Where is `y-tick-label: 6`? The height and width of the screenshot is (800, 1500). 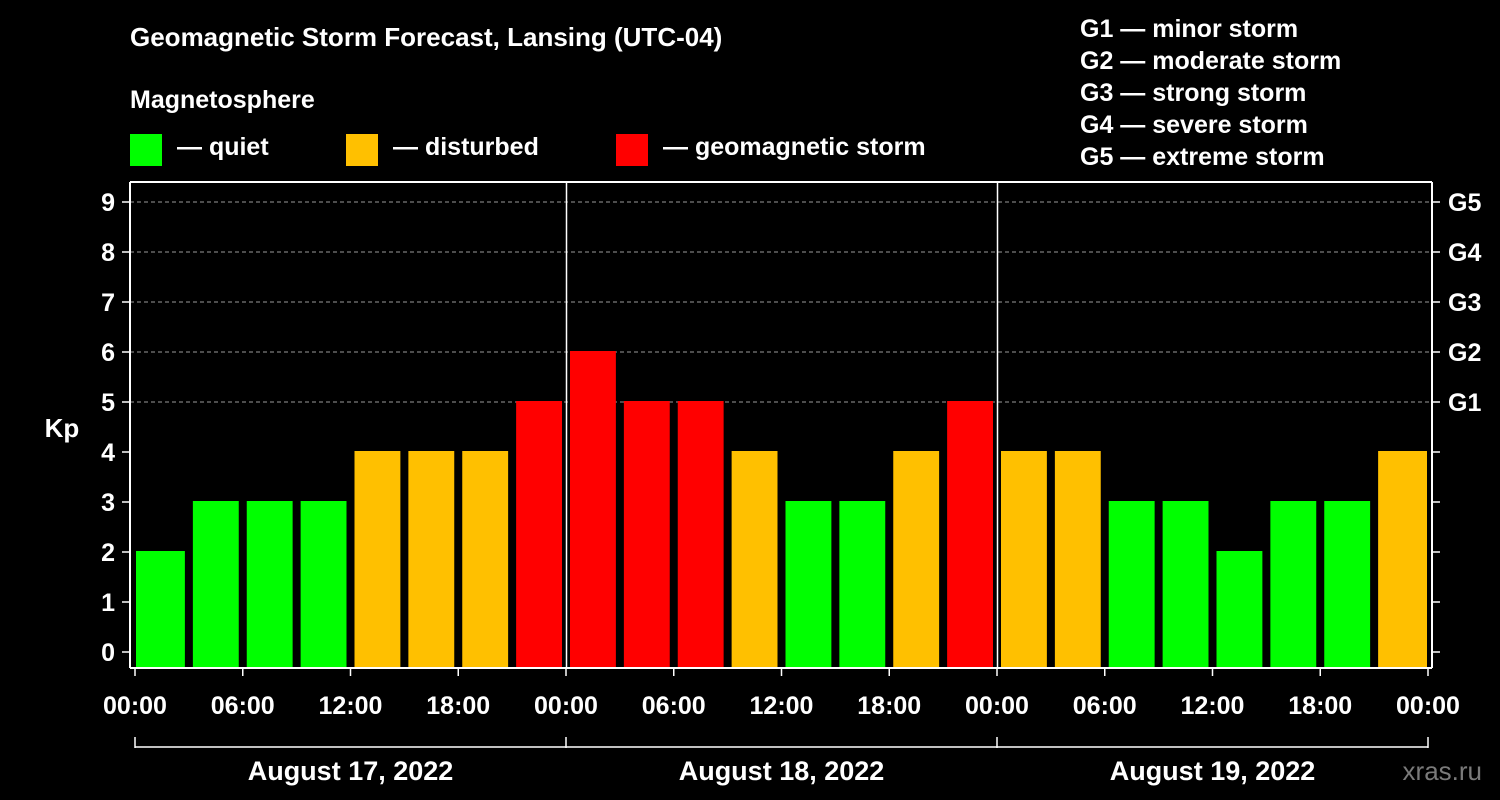
y-tick-label: 6 is located at coordinates (108, 353).